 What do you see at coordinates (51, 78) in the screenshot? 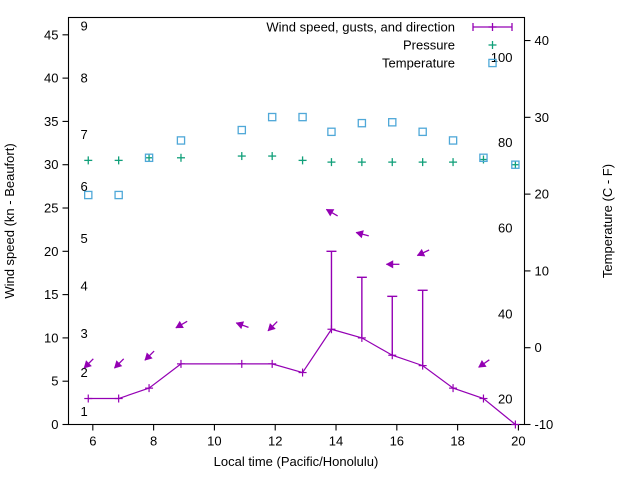
I see `y-tick-label: 40` at bounding box center [51, 78].